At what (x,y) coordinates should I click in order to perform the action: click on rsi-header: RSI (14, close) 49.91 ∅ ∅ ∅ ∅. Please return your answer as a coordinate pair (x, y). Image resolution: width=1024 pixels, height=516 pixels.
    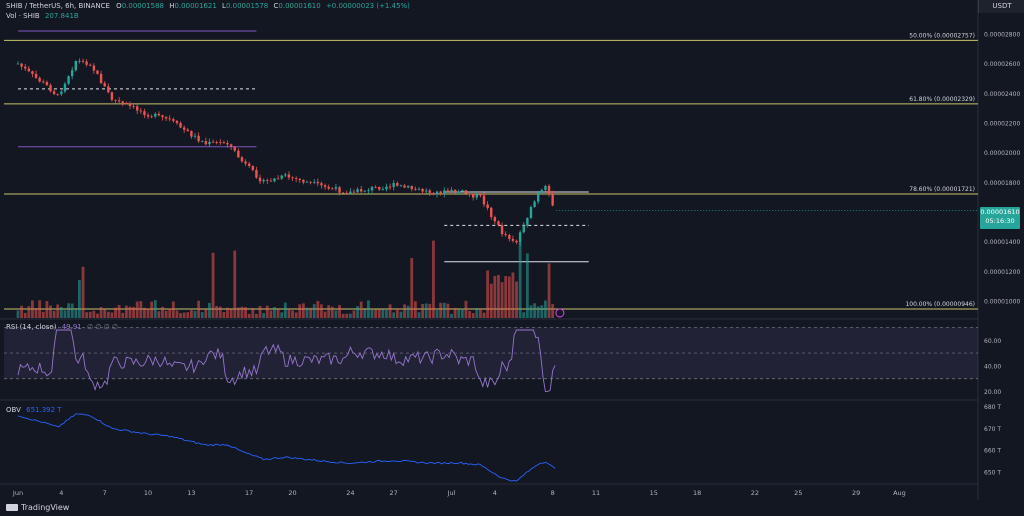
    Looking at the image, I should click on (62, 327).